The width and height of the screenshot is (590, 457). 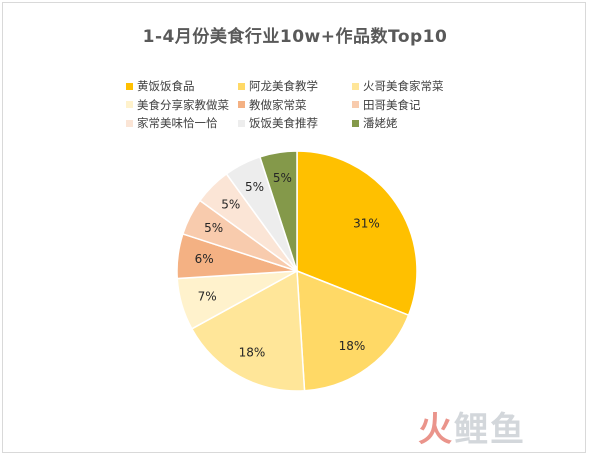 What do you see at coordinates (283, 86) in the screenshot?
I see `legend-label: 阿龙美食教学` at bounding box center [283, 86].